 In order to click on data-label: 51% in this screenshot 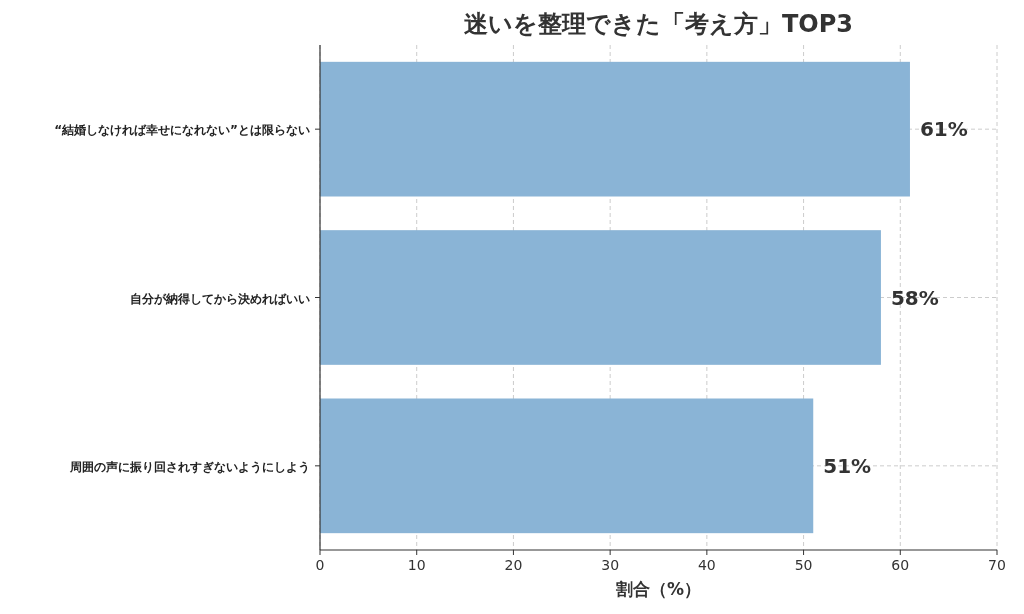, I will do `click(847, 465)`.